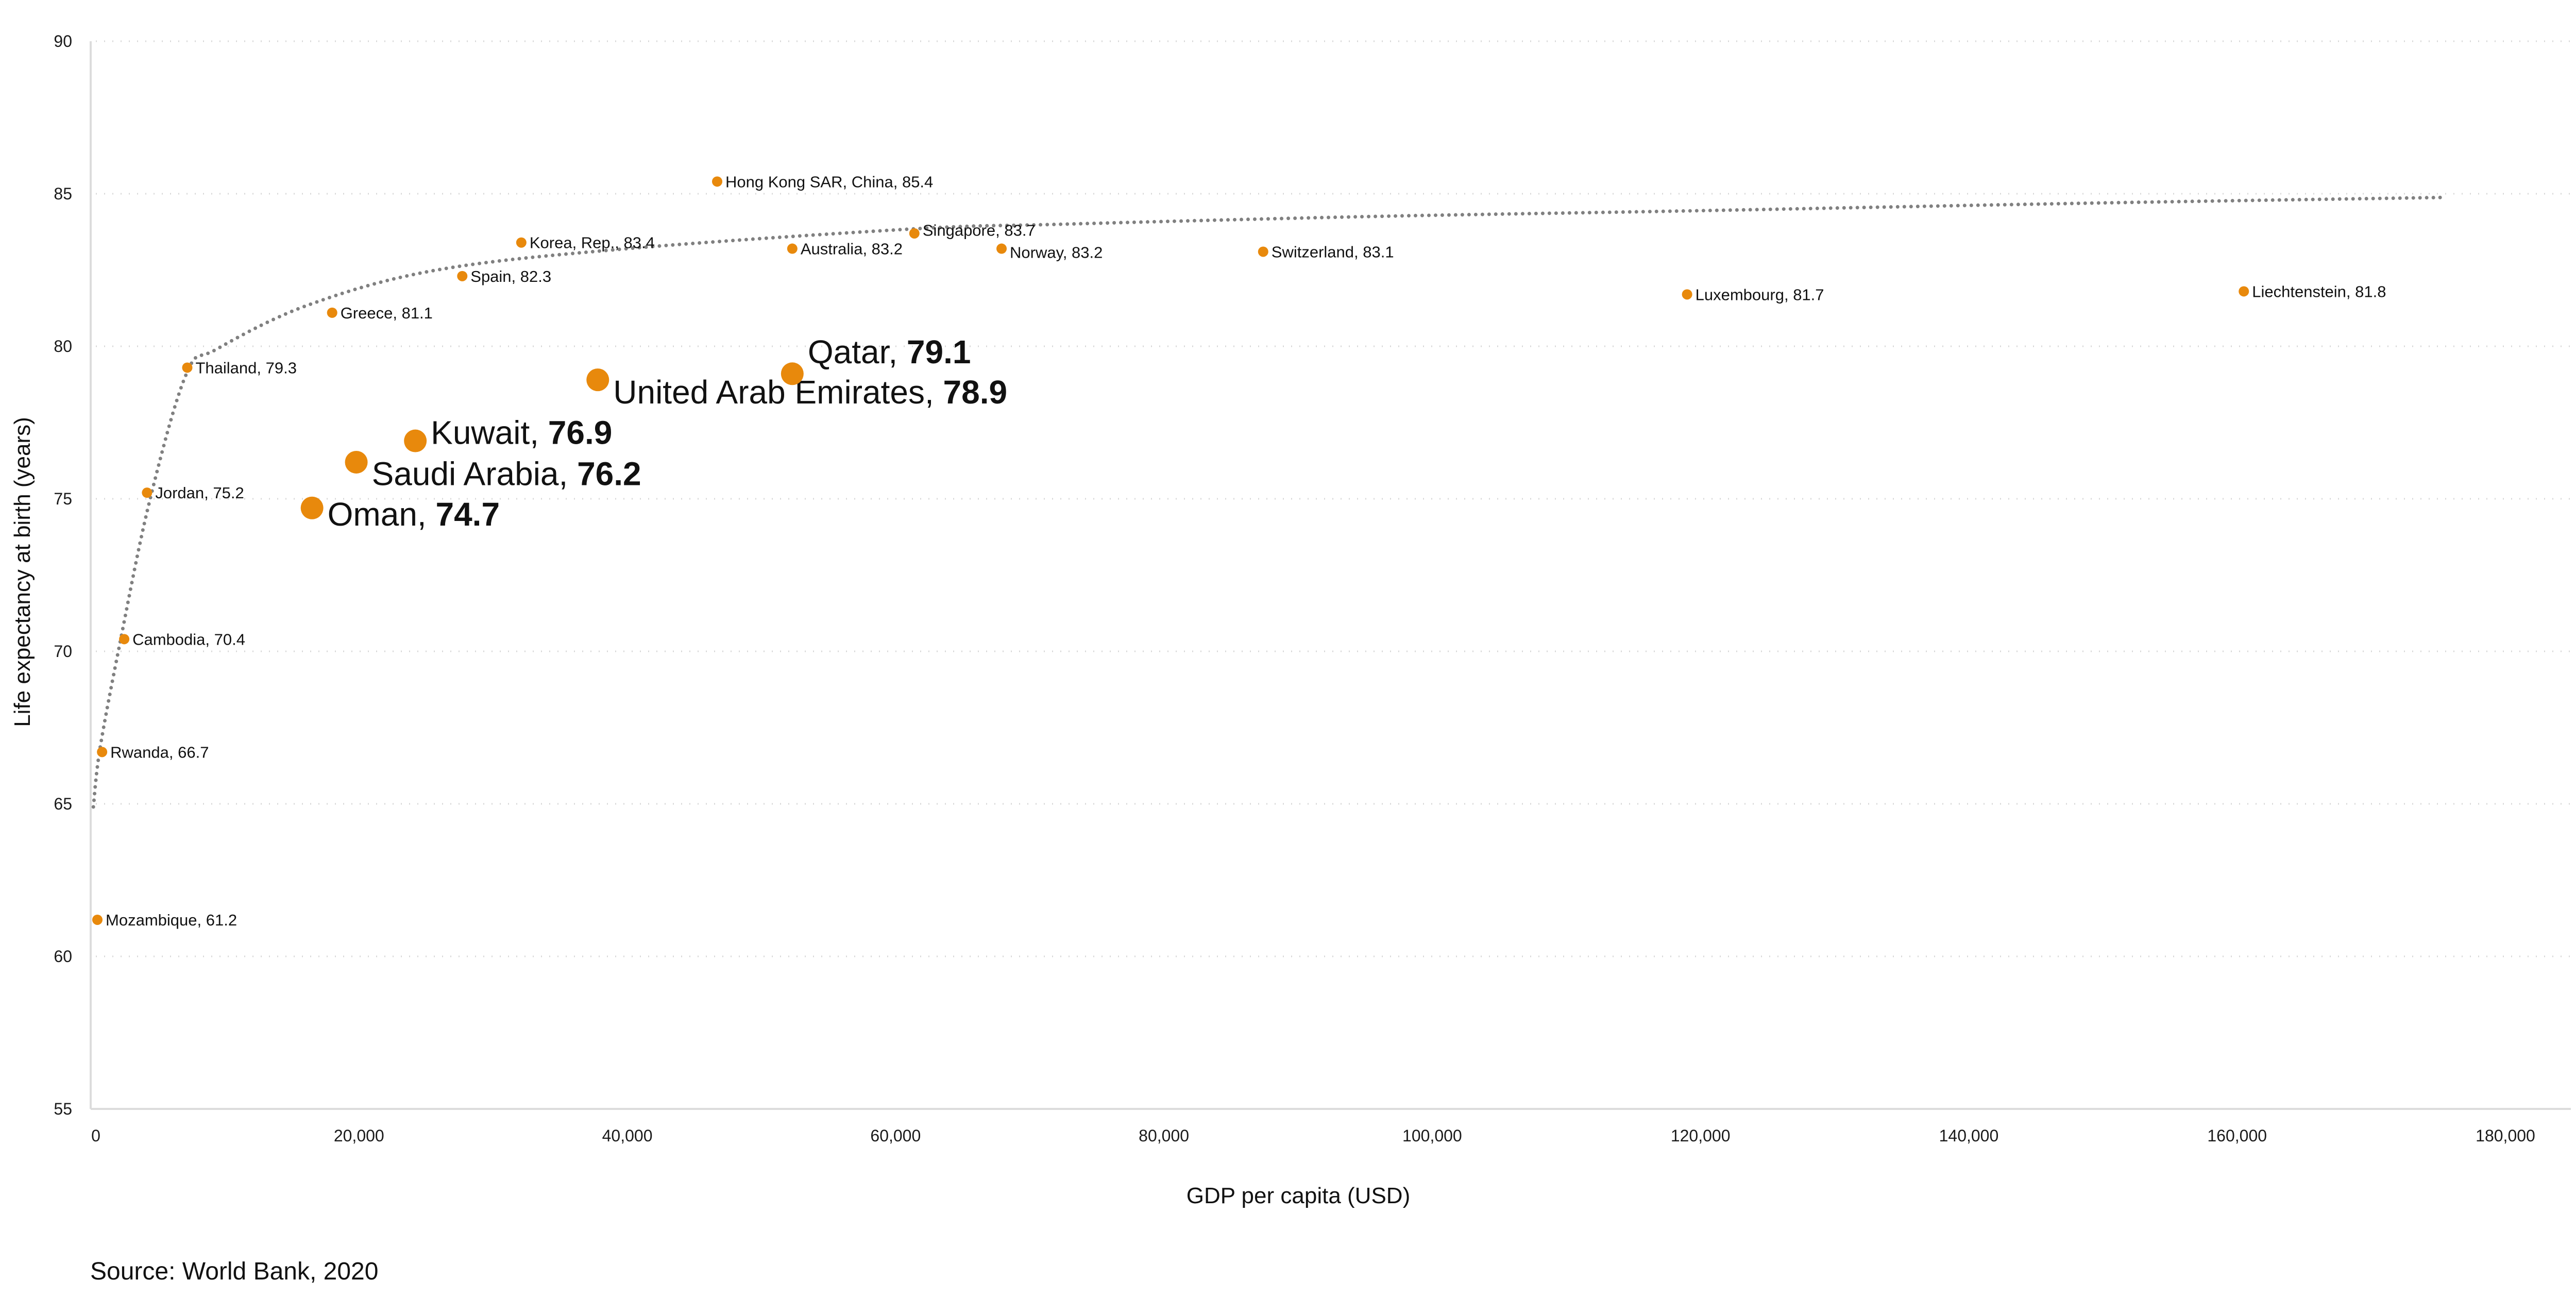 The image size is (2576, 1297). Describe the element at coordinates (939, 351) in the screenshot. I see `point-label-value: 79.1` at that location.